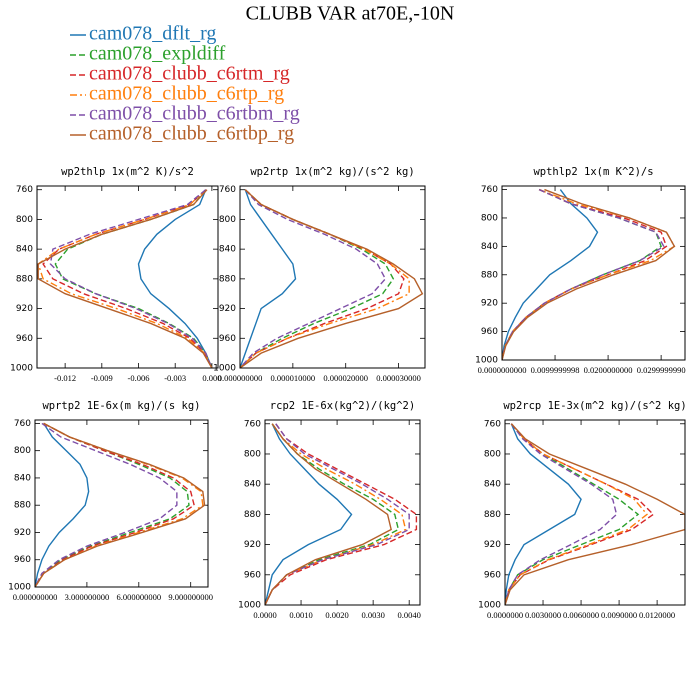 The width and height of the screenshot is (700, 700). Describe the element at coordinates (350, 14) in the screenshot. I see `figure-title: CLUBB VAR at70E,-10N` at that location.